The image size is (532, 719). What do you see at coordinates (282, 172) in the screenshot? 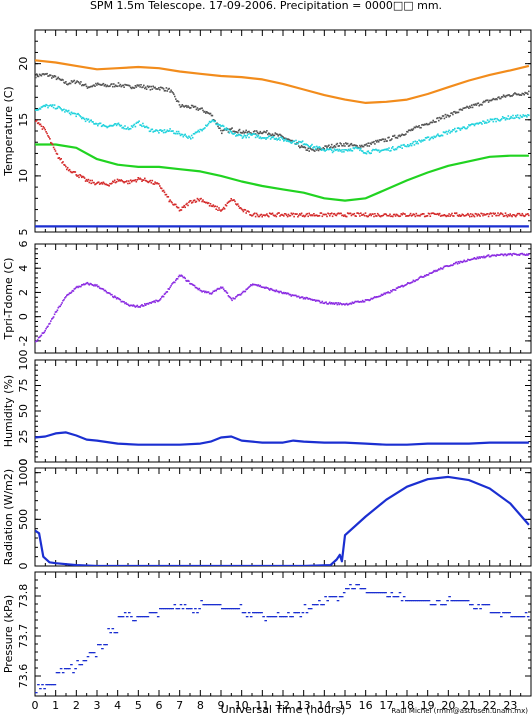
I see `series-line` at bounding box center [282, 172].